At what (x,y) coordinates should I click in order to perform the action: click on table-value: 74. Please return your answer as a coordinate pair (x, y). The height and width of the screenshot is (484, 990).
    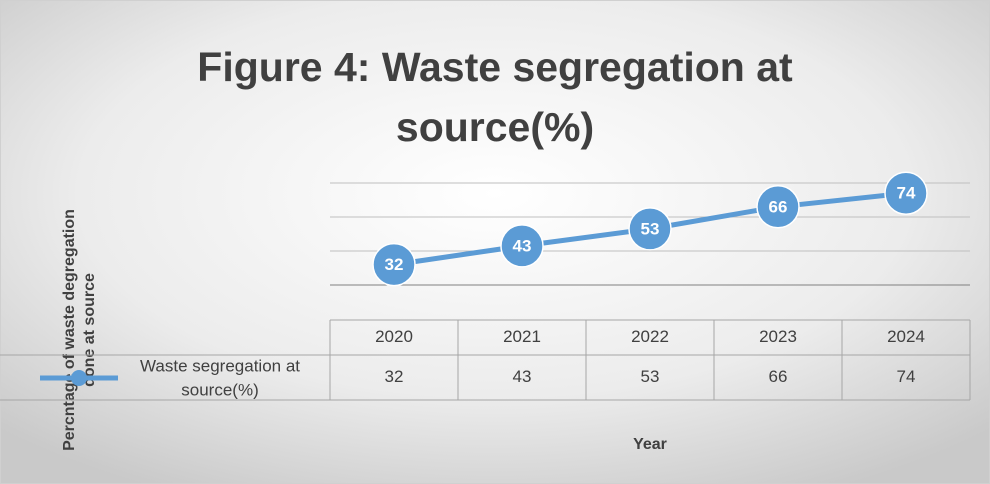
    Looking at the image, I should click on (906, 376).